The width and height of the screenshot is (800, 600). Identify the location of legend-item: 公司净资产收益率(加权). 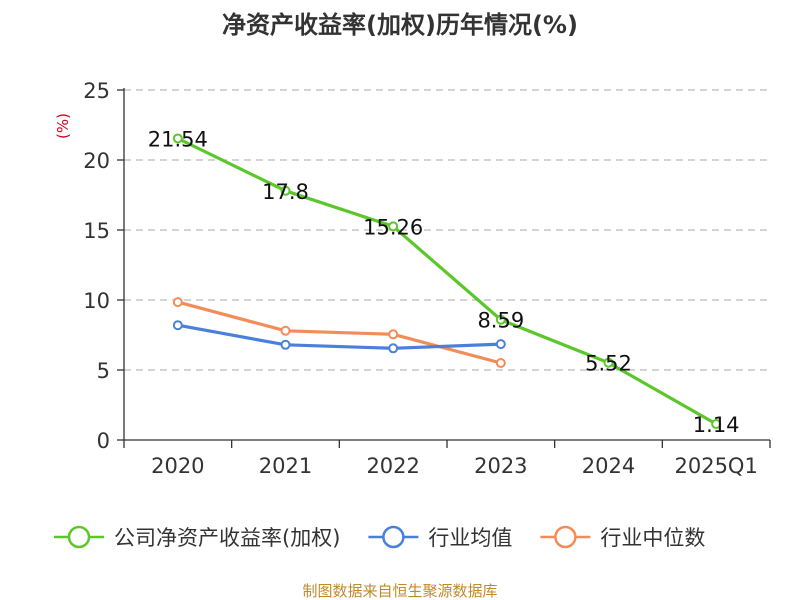
(197, 537).